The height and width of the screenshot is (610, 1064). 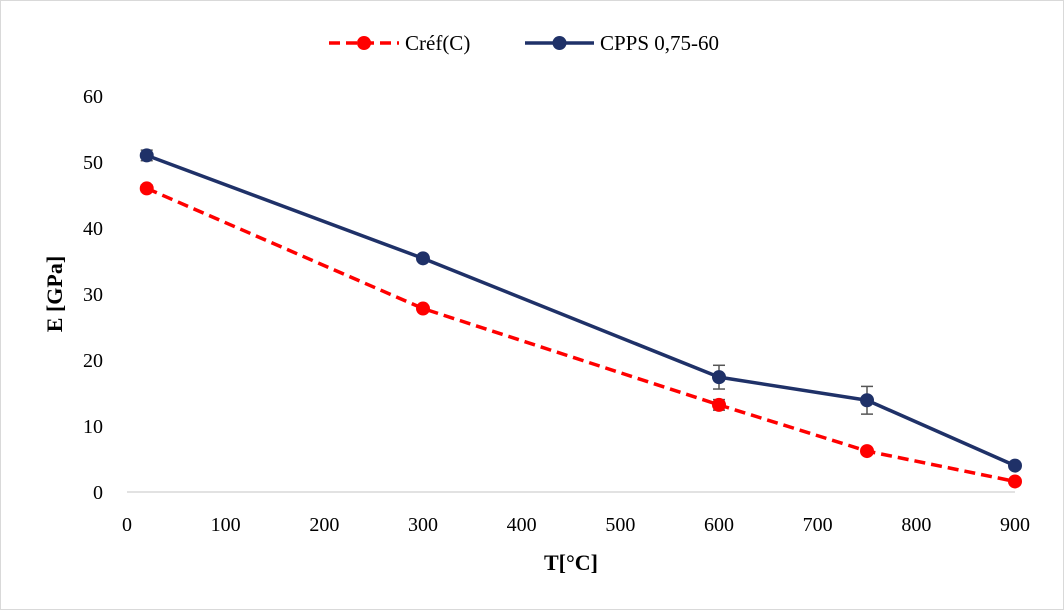 I want to click on x-tick-label: 300, so click(x=423, y=525).